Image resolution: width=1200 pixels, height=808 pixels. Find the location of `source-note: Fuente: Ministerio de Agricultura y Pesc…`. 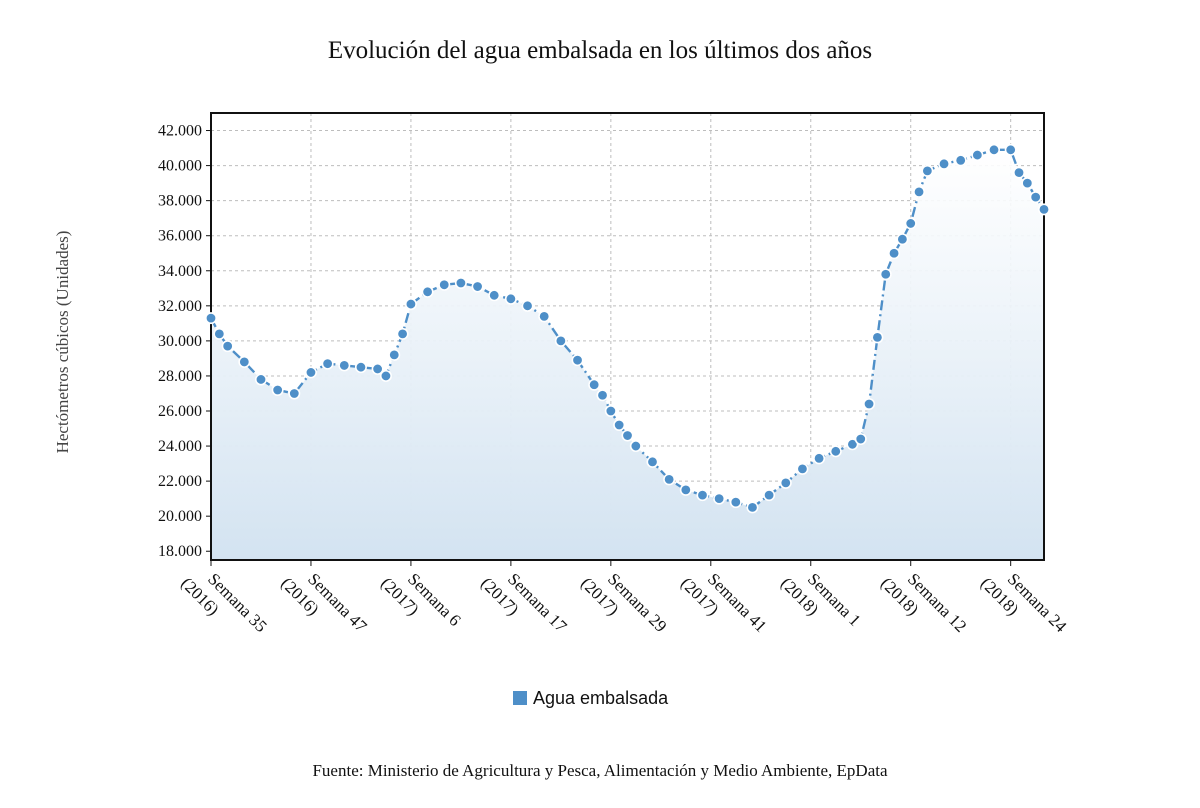

source-note: Fuente: Ministerio de Agricultura y Pesc… is located at coordinates (599, 770).